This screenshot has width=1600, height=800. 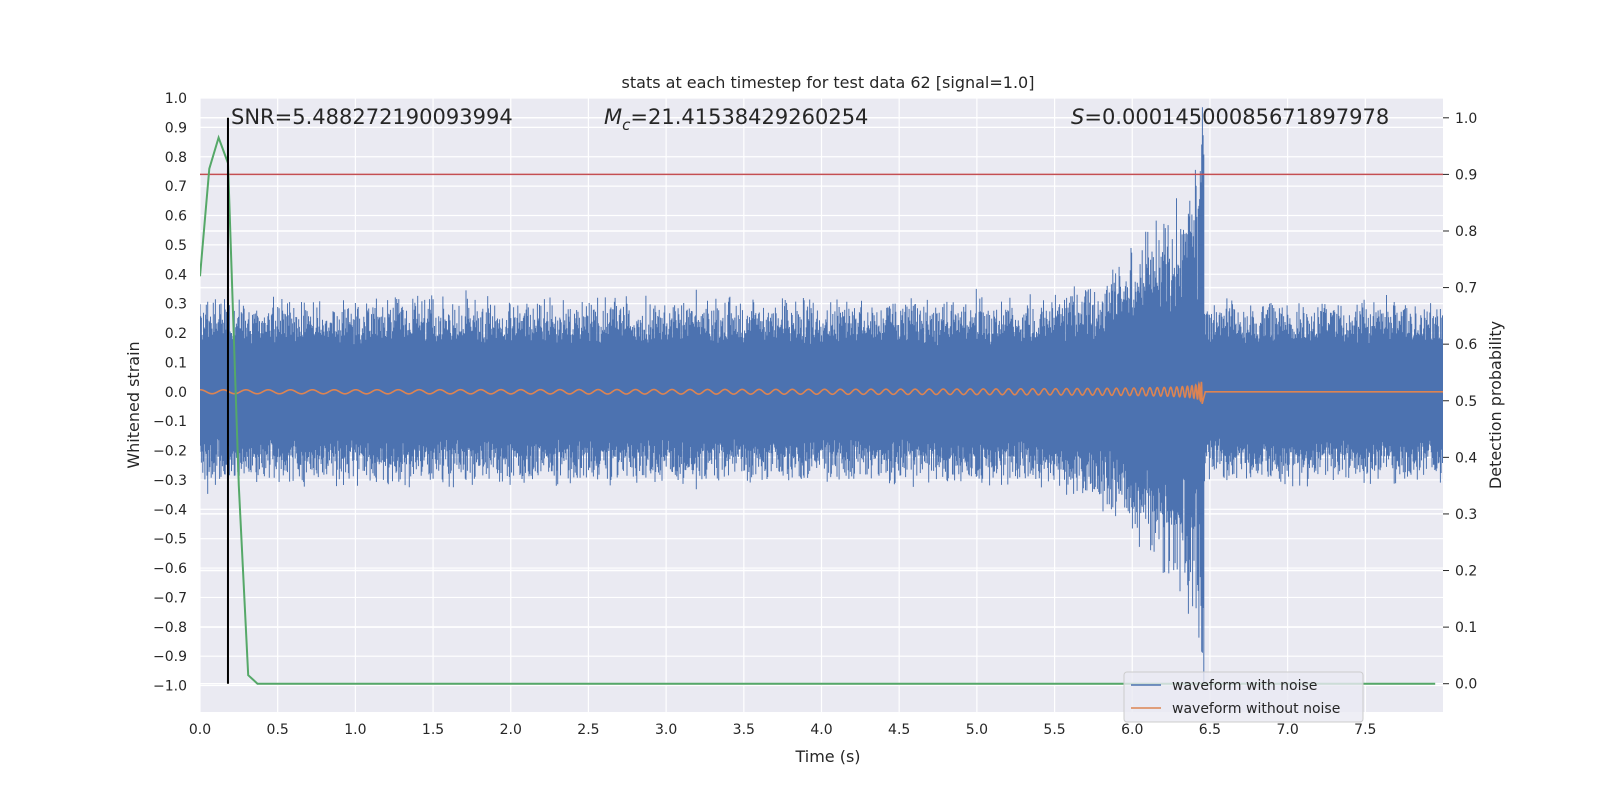 What do you see at coordinates (170, 628) in the screenshot?
I see `y-tick-label: −0.8` at bounding box center [170, 628].